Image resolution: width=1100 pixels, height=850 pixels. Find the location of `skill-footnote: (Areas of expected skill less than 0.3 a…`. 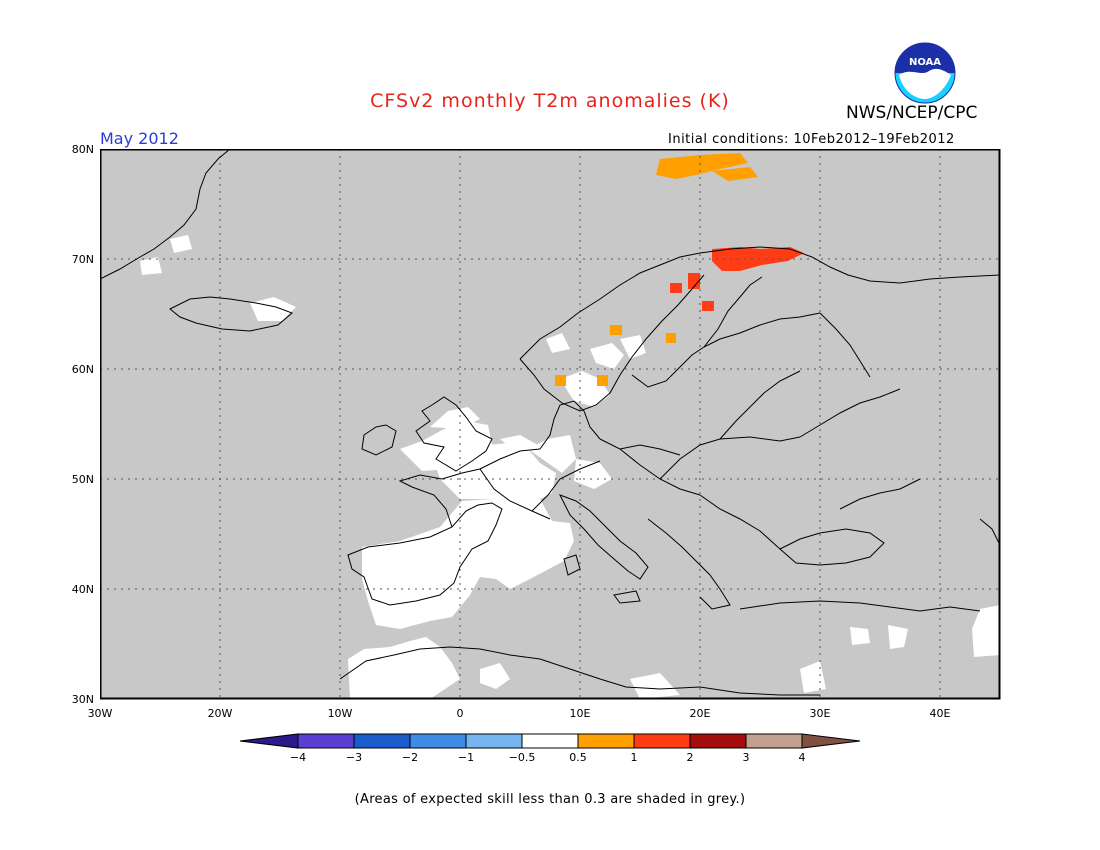

skill-footnote: (Areas of expected skill less than 0.3 a… is located at coordinates (550, 799).